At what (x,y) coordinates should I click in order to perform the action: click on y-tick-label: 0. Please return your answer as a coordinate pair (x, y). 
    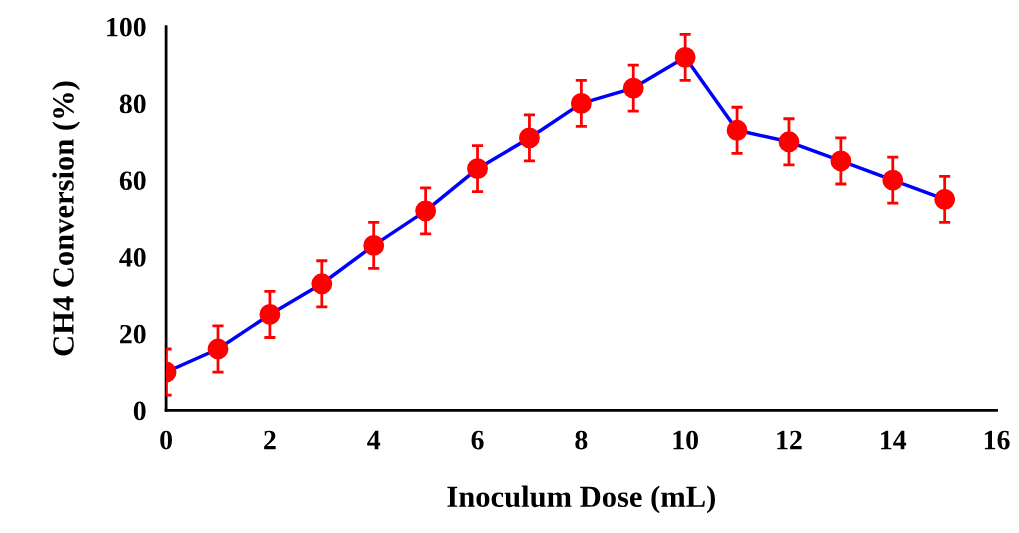
    Looking at the image, I should click on (139, 411).